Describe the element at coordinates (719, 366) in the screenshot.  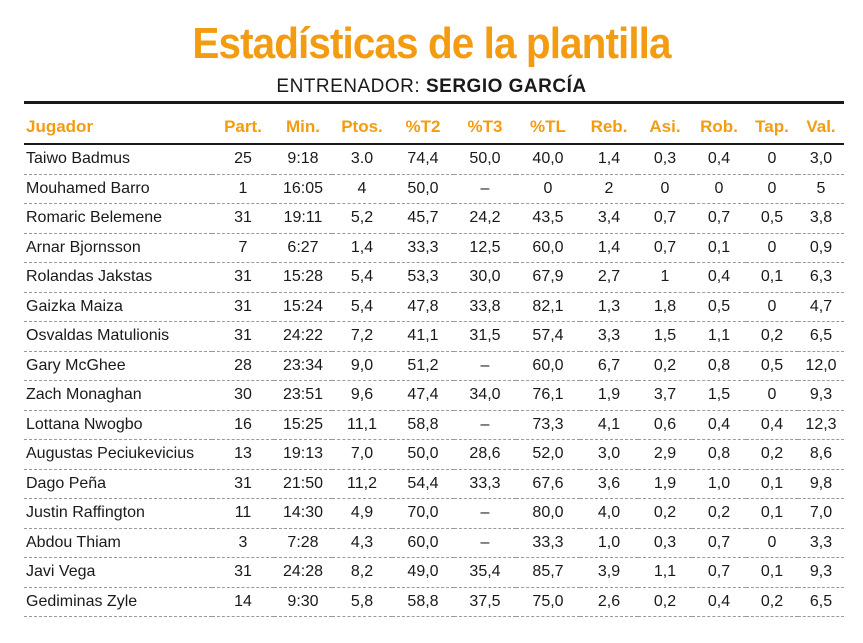
I see `stat-cell: 0,8` at that location.